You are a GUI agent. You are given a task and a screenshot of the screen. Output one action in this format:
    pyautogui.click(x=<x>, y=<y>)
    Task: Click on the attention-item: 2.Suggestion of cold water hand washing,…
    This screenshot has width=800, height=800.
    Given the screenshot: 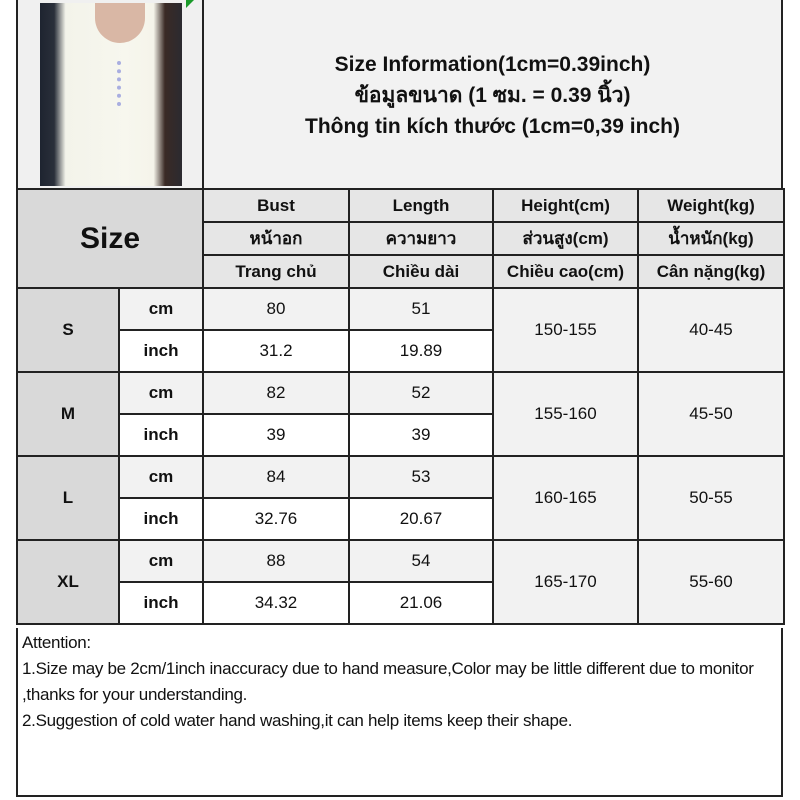 What is the action you would take?
    pyautogui.click(x=297, y=720)
    